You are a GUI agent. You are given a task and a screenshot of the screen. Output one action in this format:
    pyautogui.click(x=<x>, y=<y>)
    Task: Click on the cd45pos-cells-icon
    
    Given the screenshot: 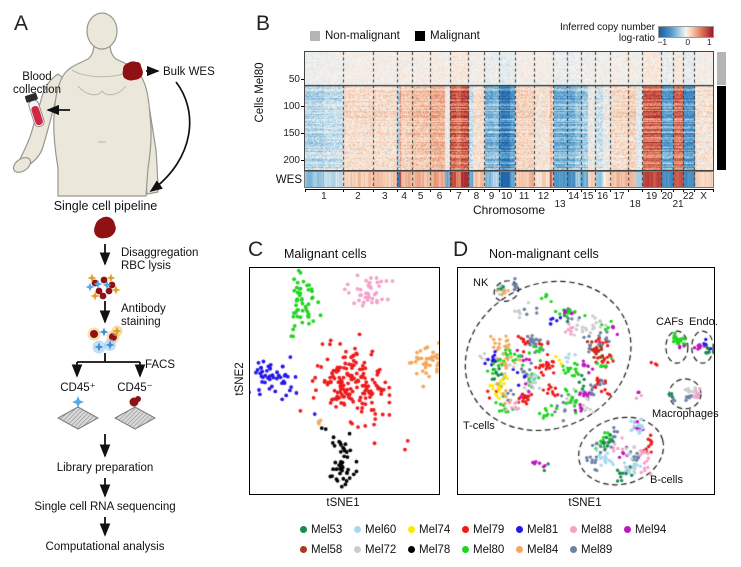 What is the action you would take?
    pyautogui.click(x=78, y=402)
    